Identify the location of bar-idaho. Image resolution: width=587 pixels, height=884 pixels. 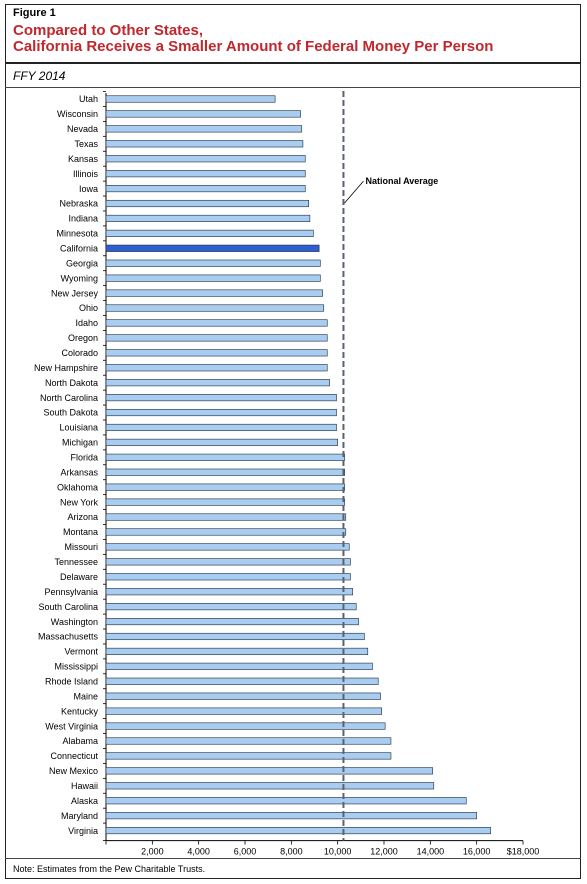
(216, 323).